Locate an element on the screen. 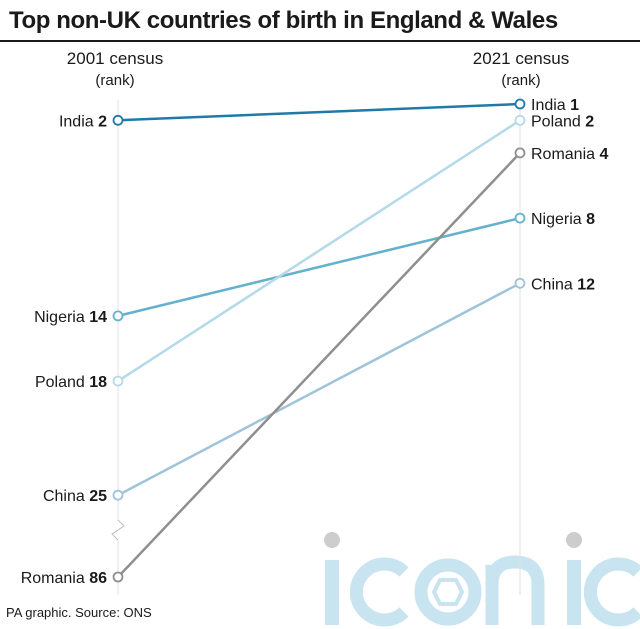 The image size is (640, 629). point-2021-india is located at coordinates (520, 104).